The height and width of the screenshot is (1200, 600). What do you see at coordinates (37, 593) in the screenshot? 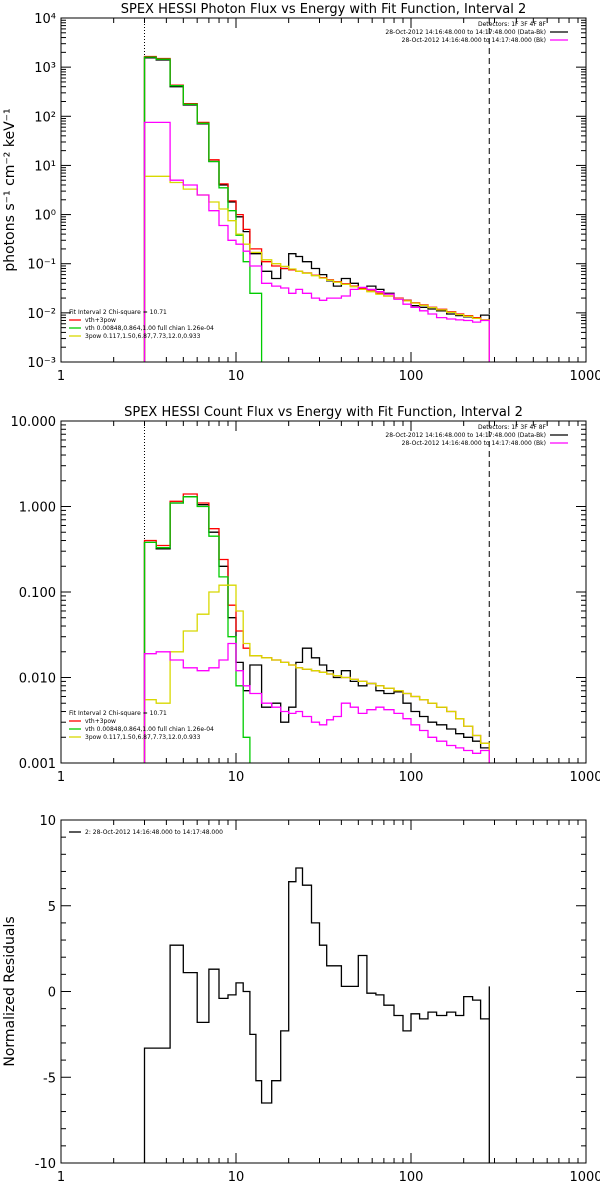
I see `y-tick-label: 0.100` at bounding box center [37, 593].